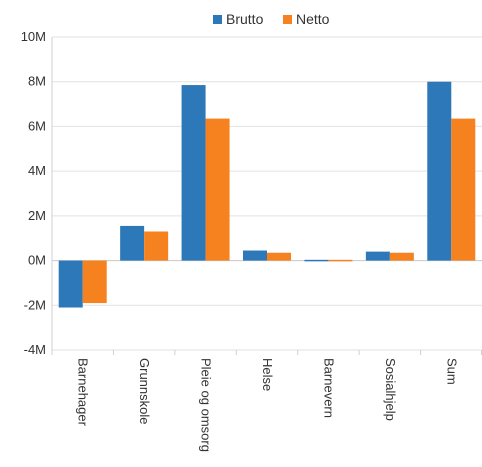 This screenshot has height=467, width=482. I want to click on legend-item-brutto: Brutto, so click(238, 19).